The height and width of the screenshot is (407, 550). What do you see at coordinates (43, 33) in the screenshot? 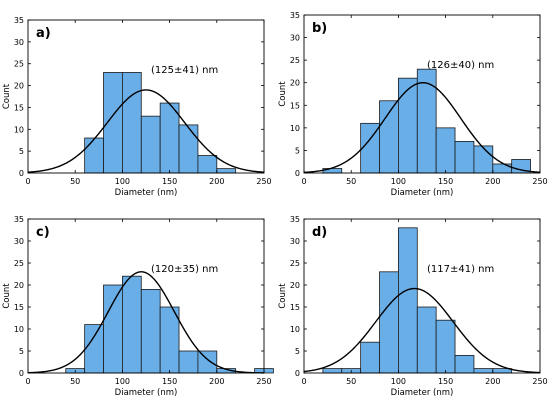
I see `panel-letter: a)` at bounding box center [43, 33].